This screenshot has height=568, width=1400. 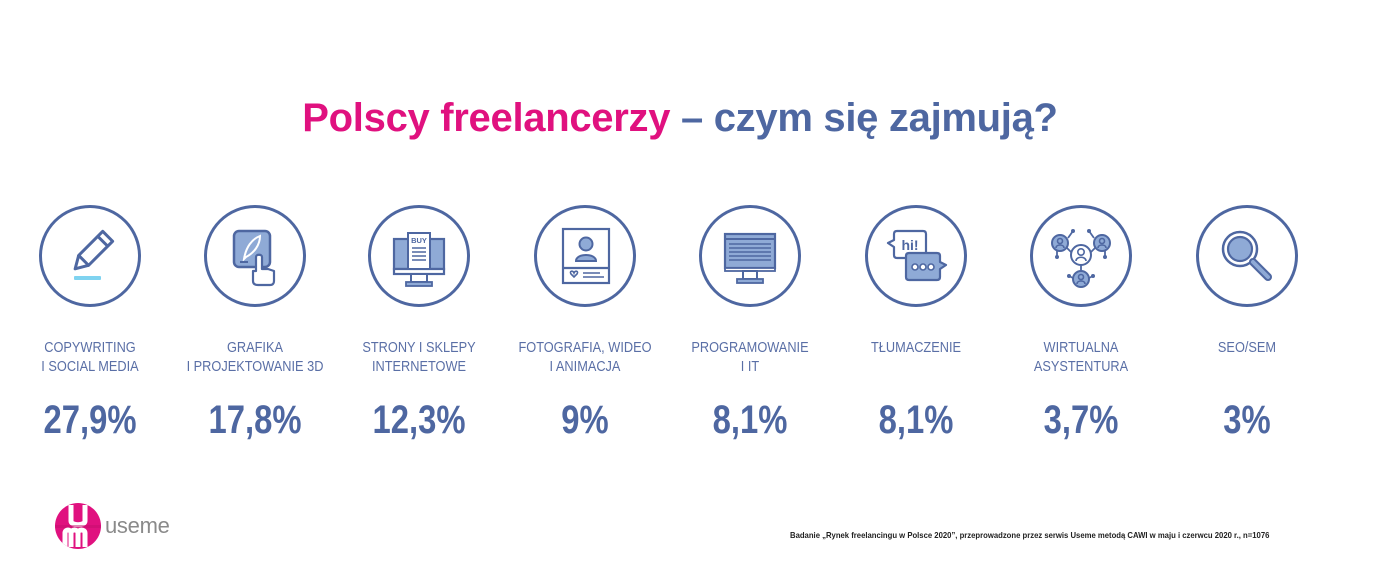 I want to click on photo-profile-icon, so click(x=586, y=256).